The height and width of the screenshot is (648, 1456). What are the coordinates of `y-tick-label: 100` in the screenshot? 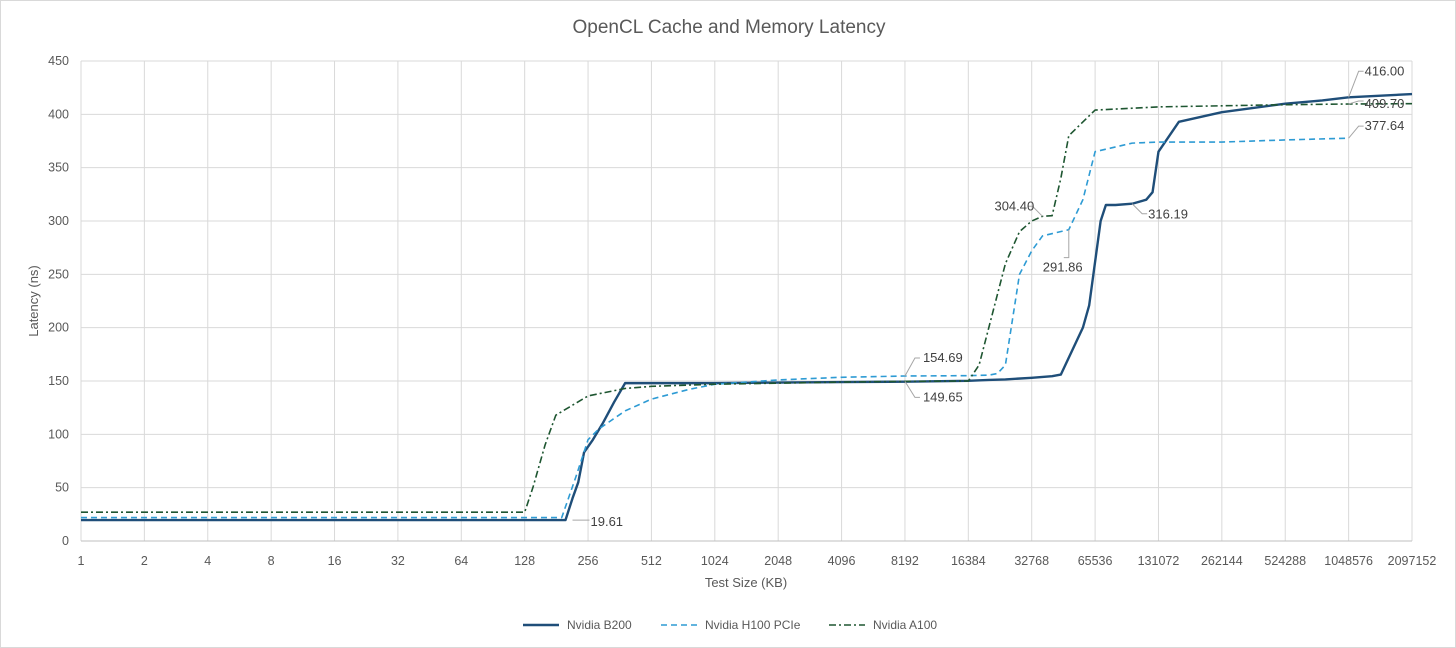 It's located at (58, 434).